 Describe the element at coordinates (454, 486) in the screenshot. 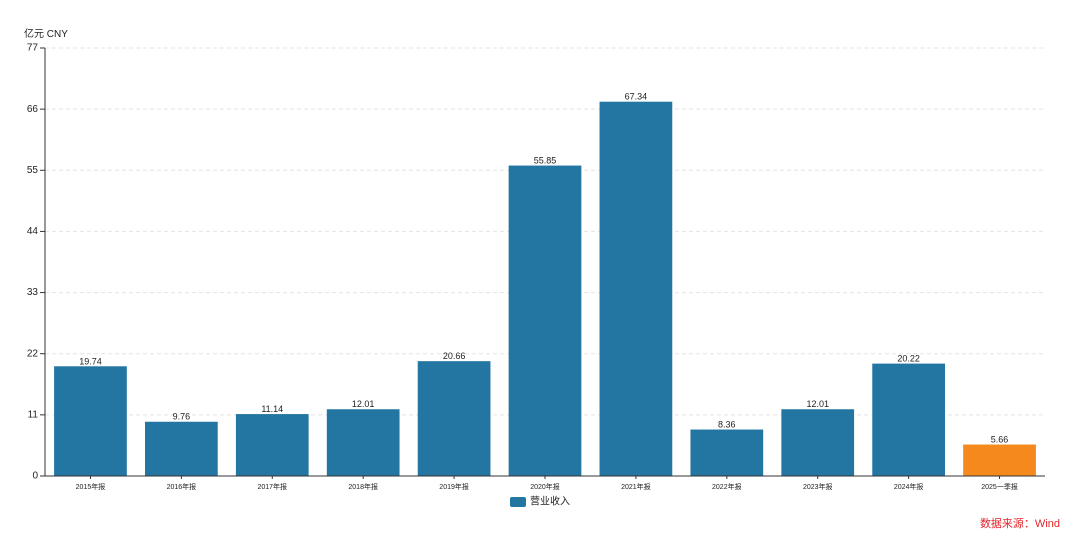

I see `x-tick-label: 2019年报` at that location.